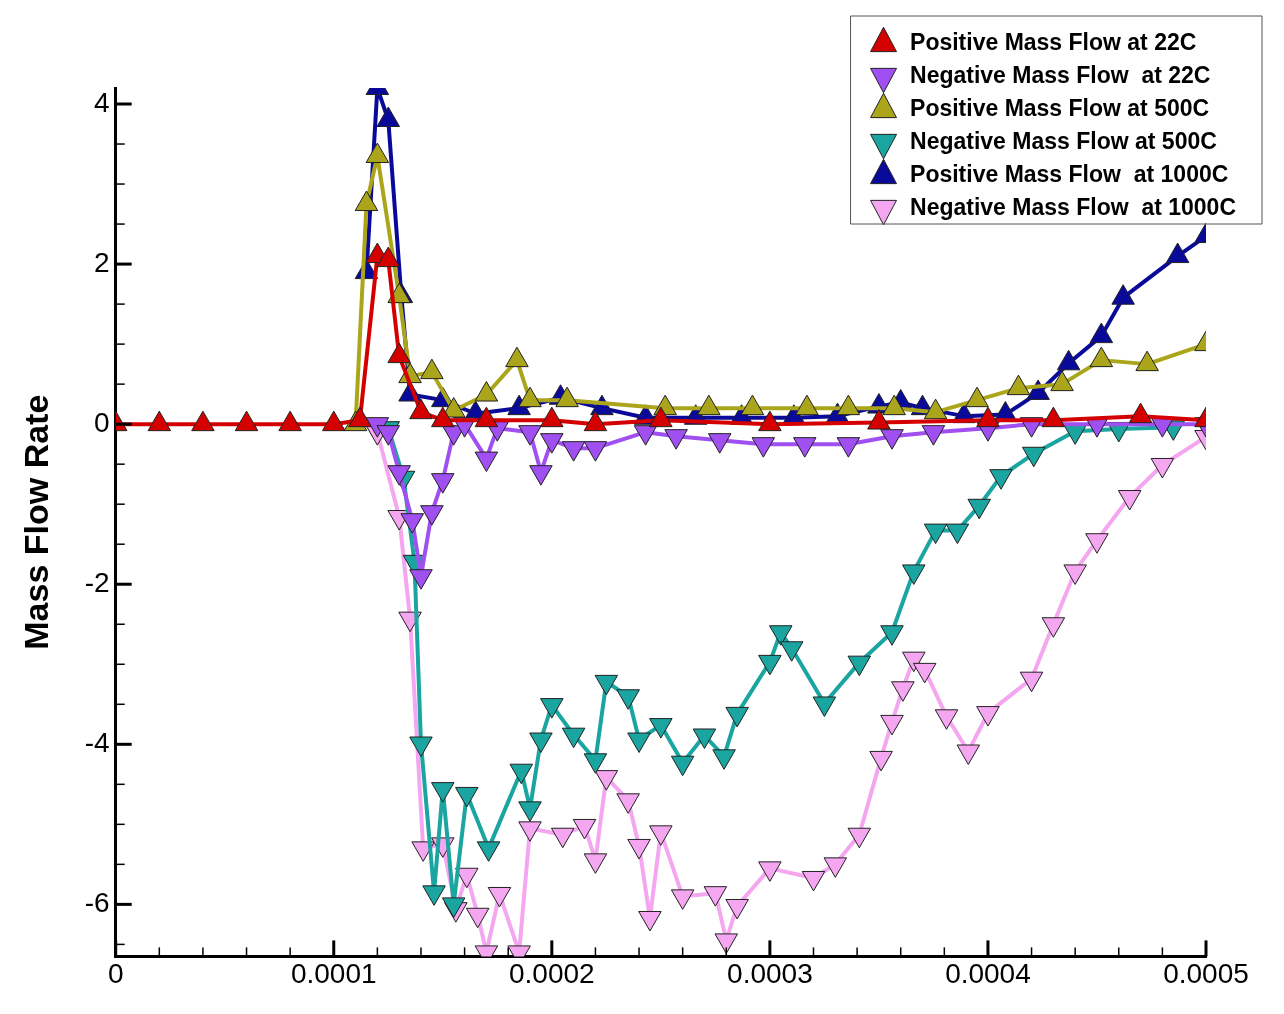  What do you see at coordinates (97, 582) in the screenshot?
I see `y-tick-label: -2` at bounding box center [97, 582].